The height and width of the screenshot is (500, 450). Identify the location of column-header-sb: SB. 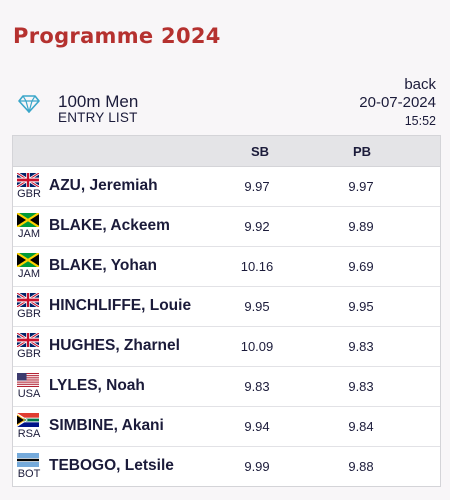
(260, 151).